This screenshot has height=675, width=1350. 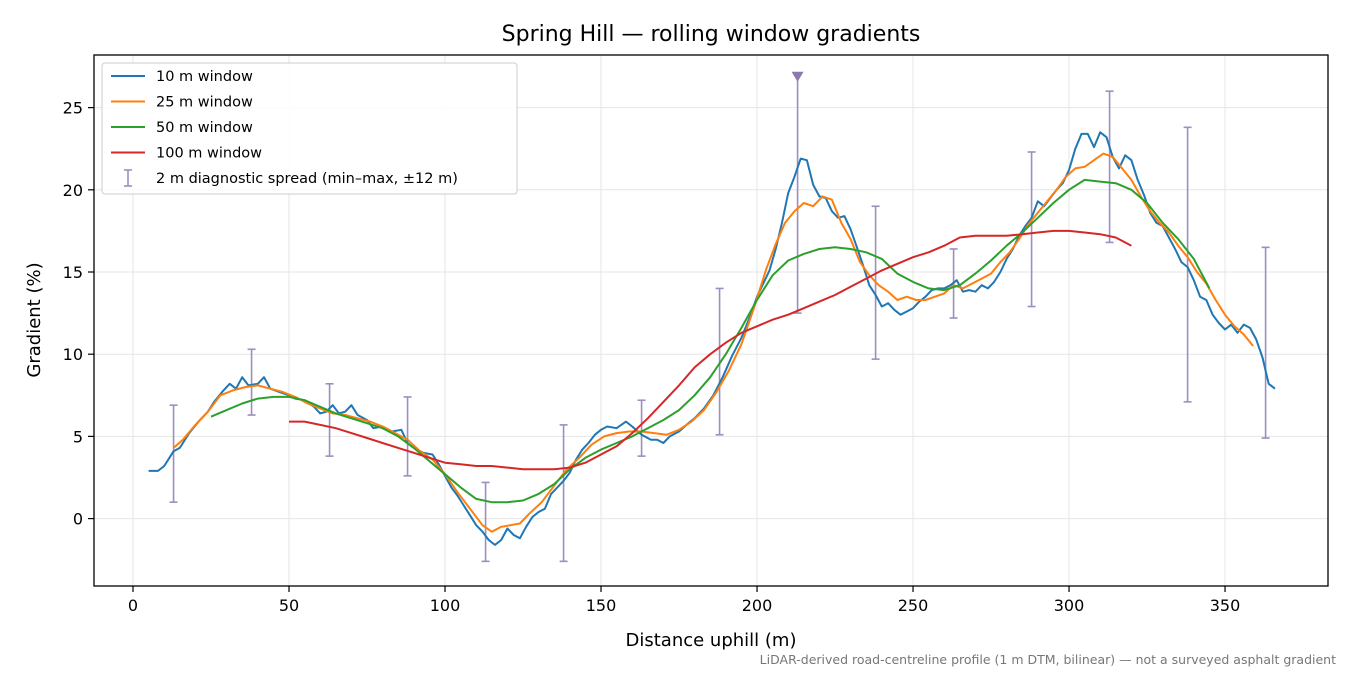 I want to click on x-tick-label: 300, so click(x=1069, y=605).